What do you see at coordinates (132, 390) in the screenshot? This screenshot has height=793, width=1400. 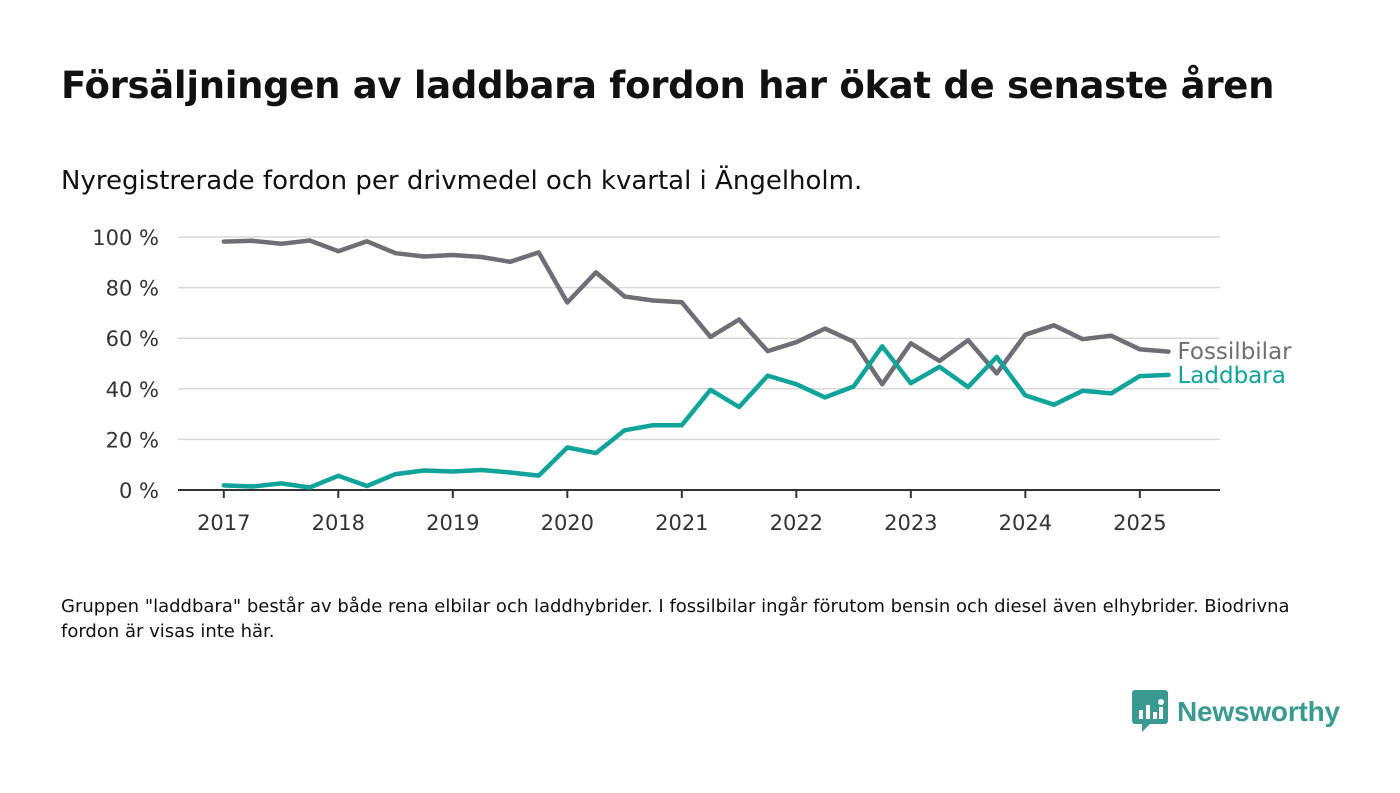 I see `y-tick-label: 40 %` at bounding box center [132, 390].